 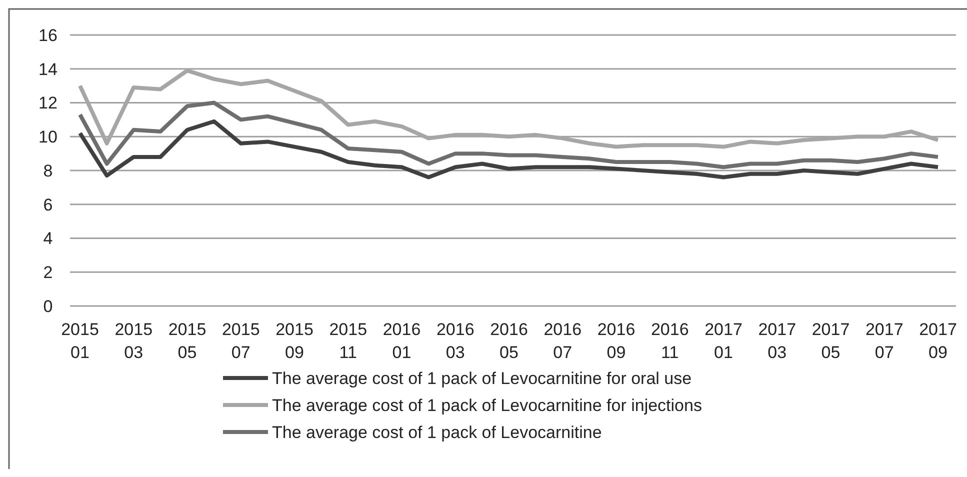 What do you see at coordinates (509, 341) in the screenshot?
I see `x-tick-label: 2016 05` at bounding box center [509, 341].